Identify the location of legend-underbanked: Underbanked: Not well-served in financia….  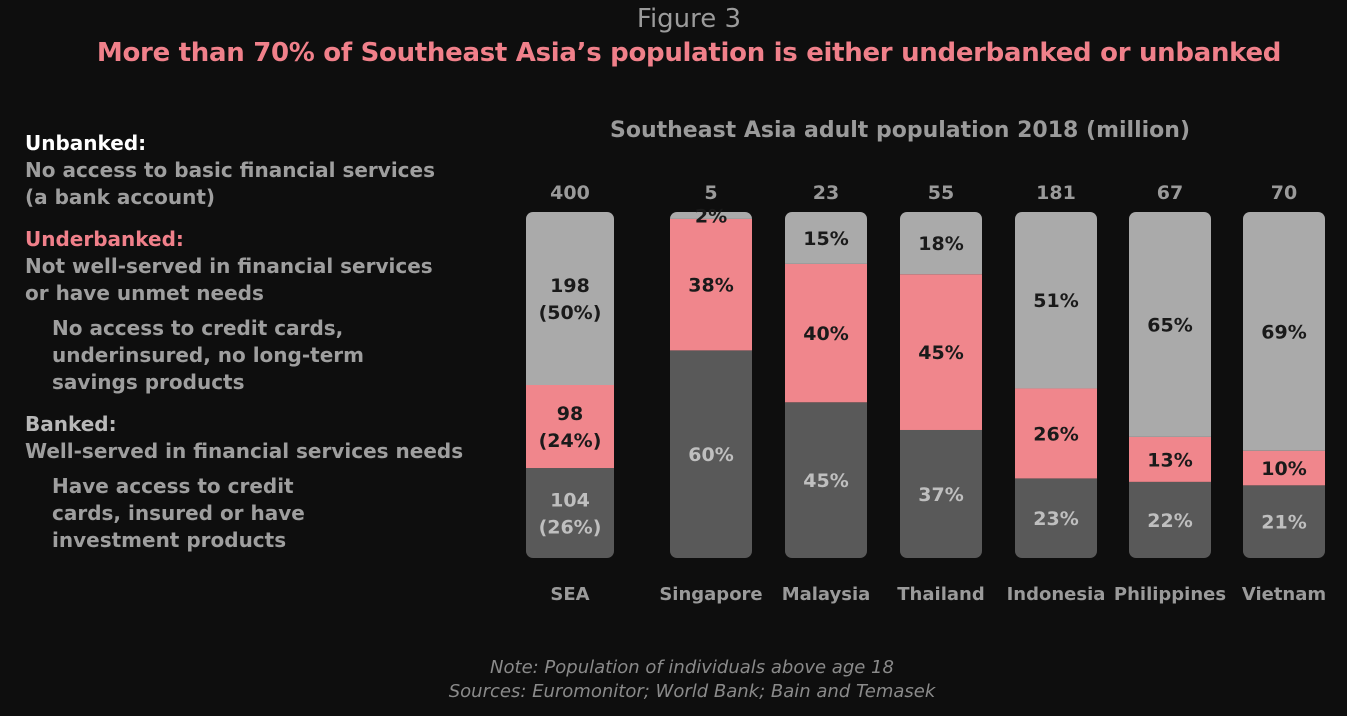
(255, 311).